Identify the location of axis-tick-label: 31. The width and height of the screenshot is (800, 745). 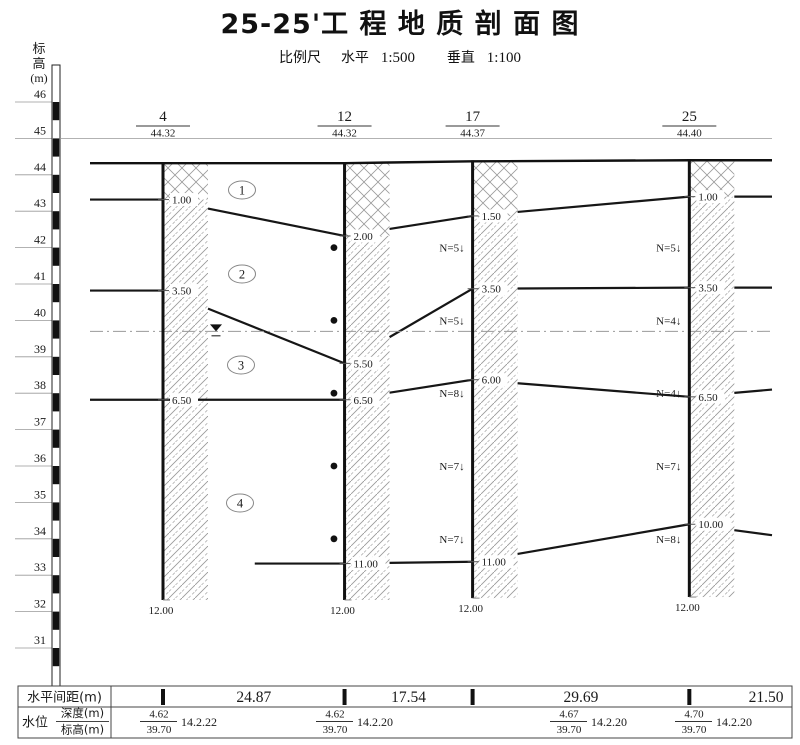
(40, 640).